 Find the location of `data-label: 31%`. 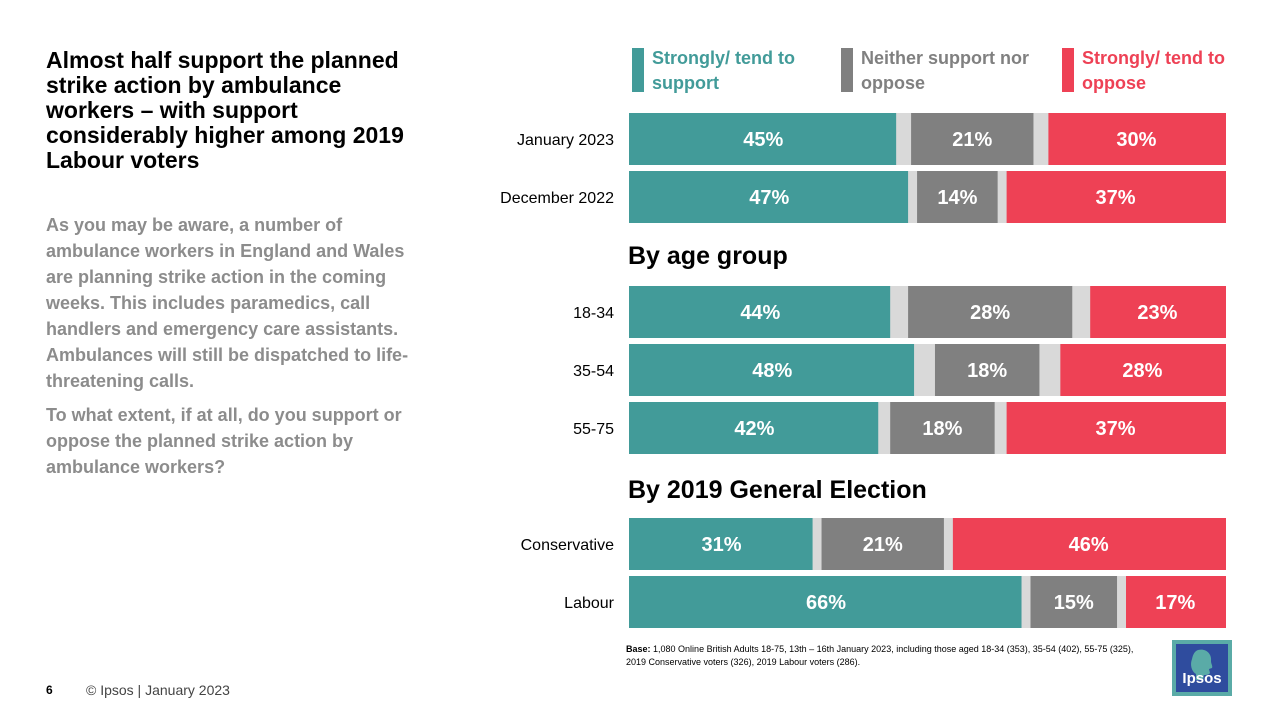

data-label: 31% is located at coordinates (722, 545).